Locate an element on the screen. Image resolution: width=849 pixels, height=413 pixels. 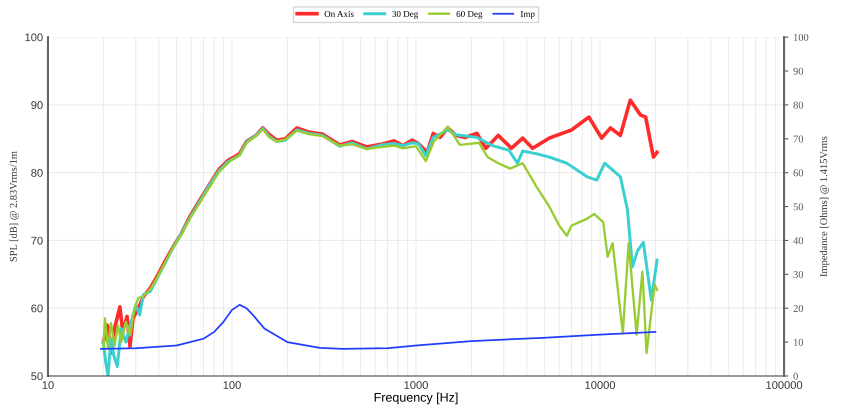
y2-axis-title: Impedance [Ohms] @ 1.415Vrms is located at coordinates (825, 206).